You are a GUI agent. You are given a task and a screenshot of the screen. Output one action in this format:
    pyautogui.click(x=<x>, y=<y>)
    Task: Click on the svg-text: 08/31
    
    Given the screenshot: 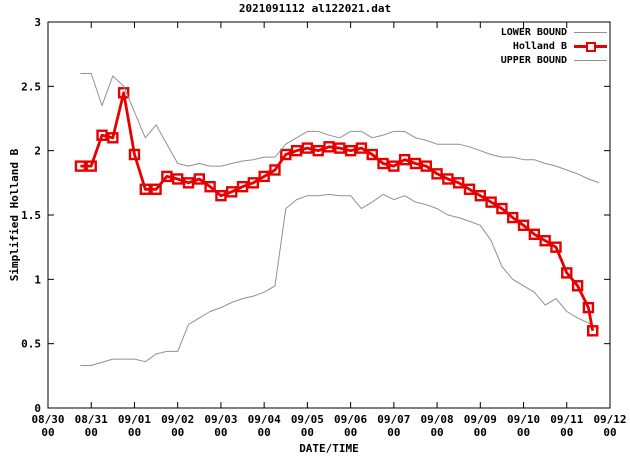 What is the action you would take?
    pyautogui.click(x=91, y=419)
    